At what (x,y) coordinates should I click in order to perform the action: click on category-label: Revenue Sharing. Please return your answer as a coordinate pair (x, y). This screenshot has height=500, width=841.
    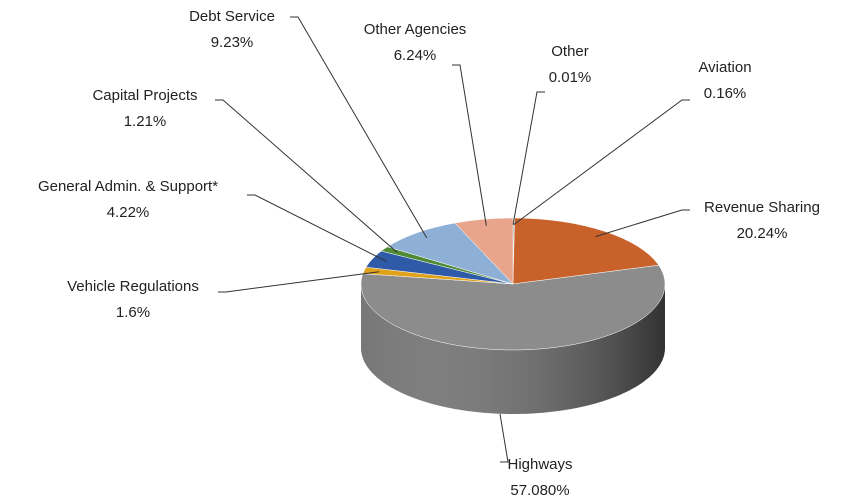
    Looking at the image, I should click on (762, 207).